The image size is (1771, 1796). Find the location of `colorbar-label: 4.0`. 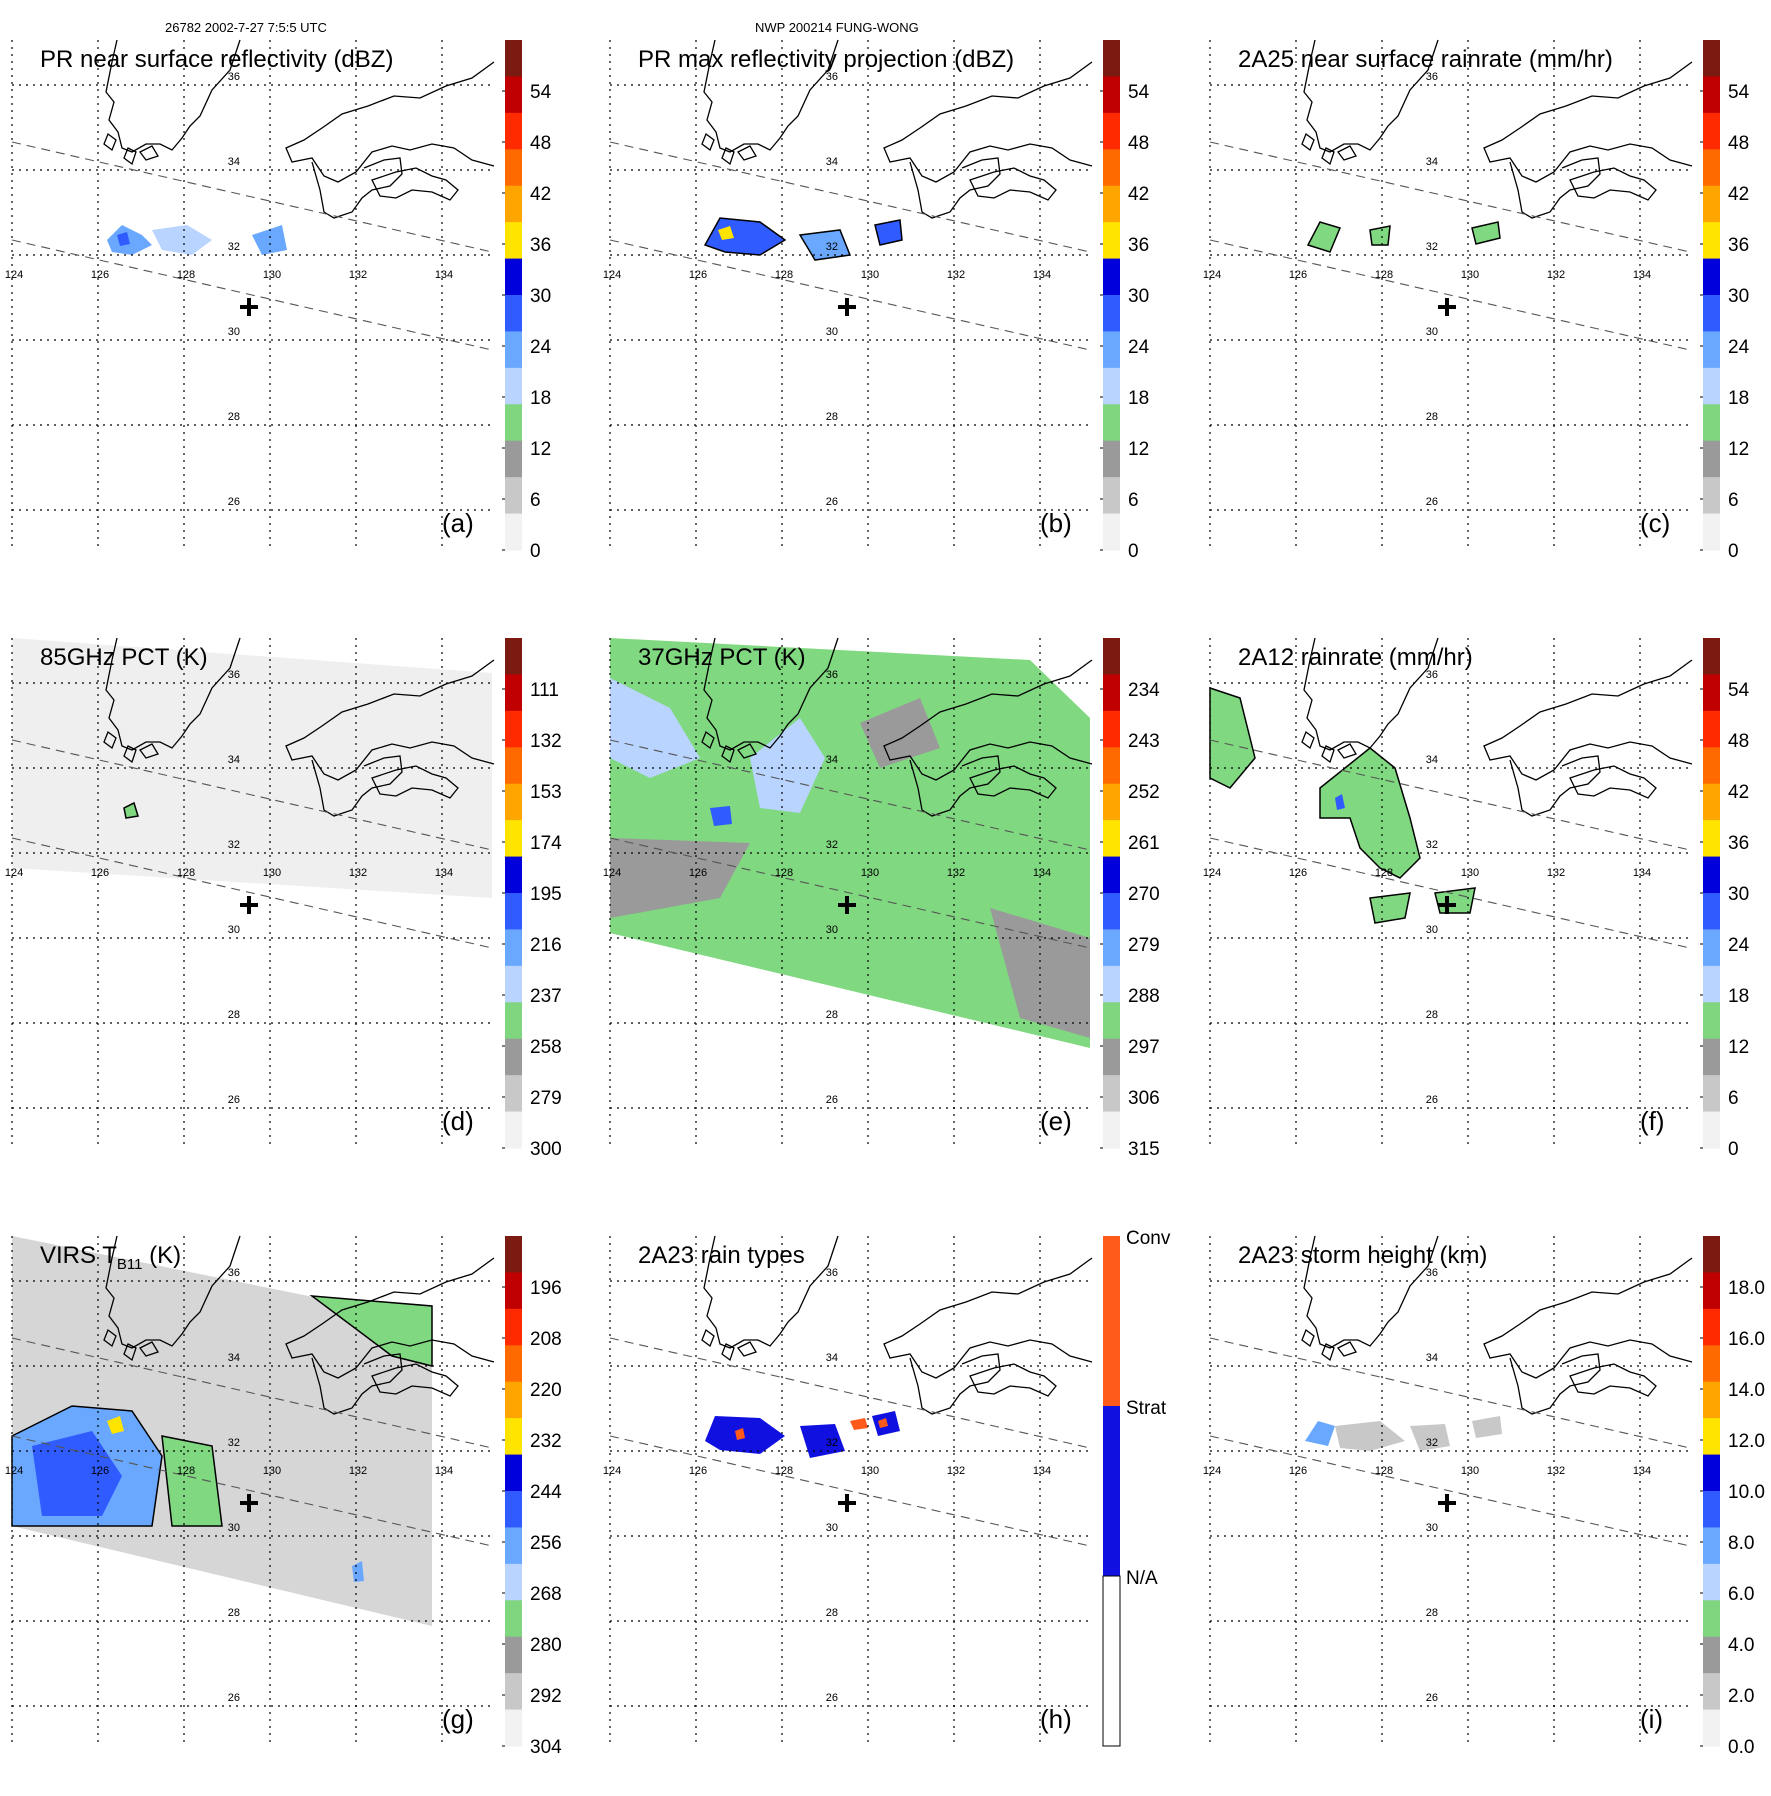

colorbar-label: 4.0 is located at coordinates (1741, 1645).